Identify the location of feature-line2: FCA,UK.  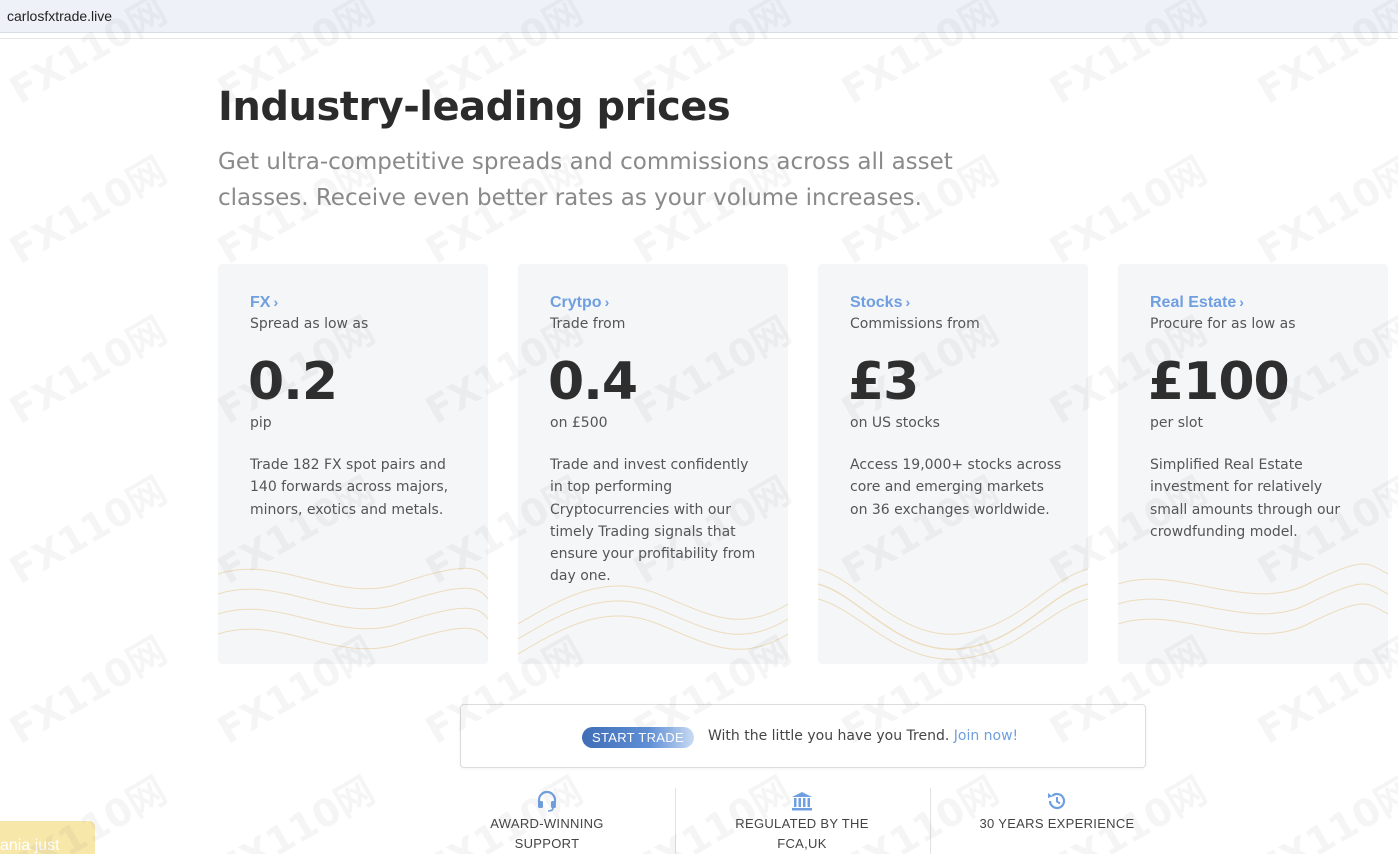
(802, 843).